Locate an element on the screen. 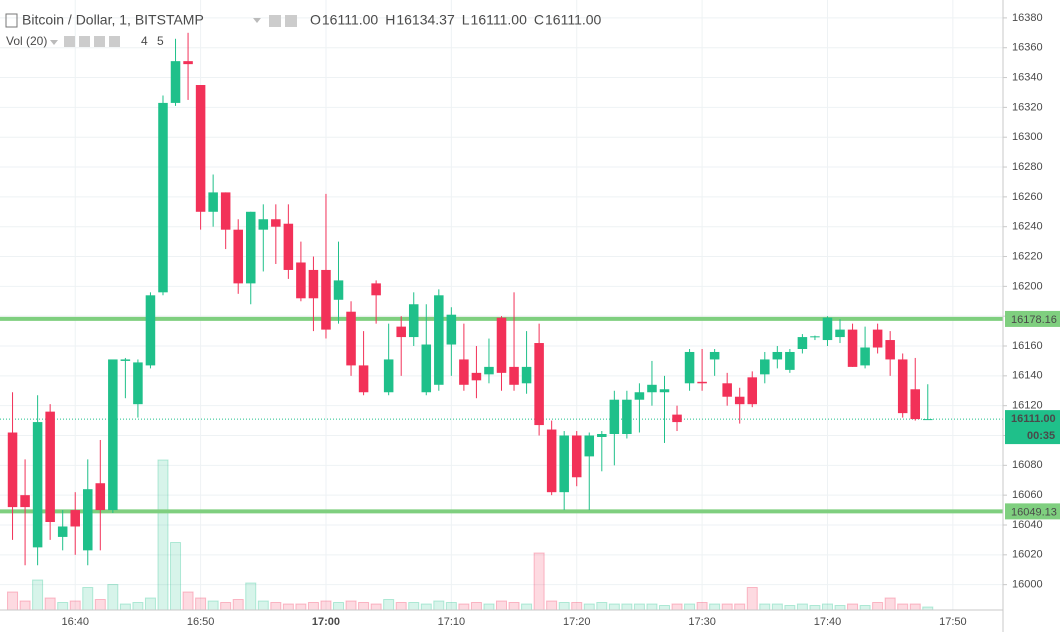 The height and width of the screenshot is (637, 1060). y-tick-label: 16140 is located at coordinates (1027, 376).